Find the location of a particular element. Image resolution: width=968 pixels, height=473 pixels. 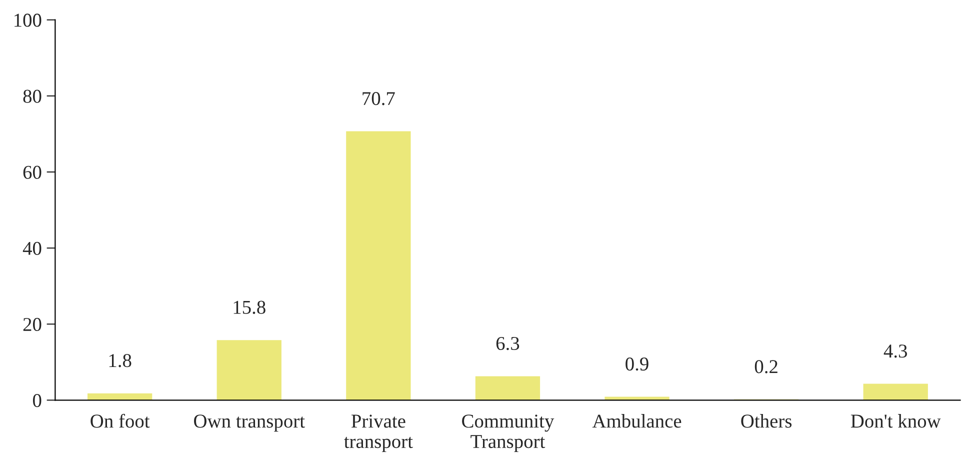

y-tick-label: 100 is located at coordinates (28, 20).